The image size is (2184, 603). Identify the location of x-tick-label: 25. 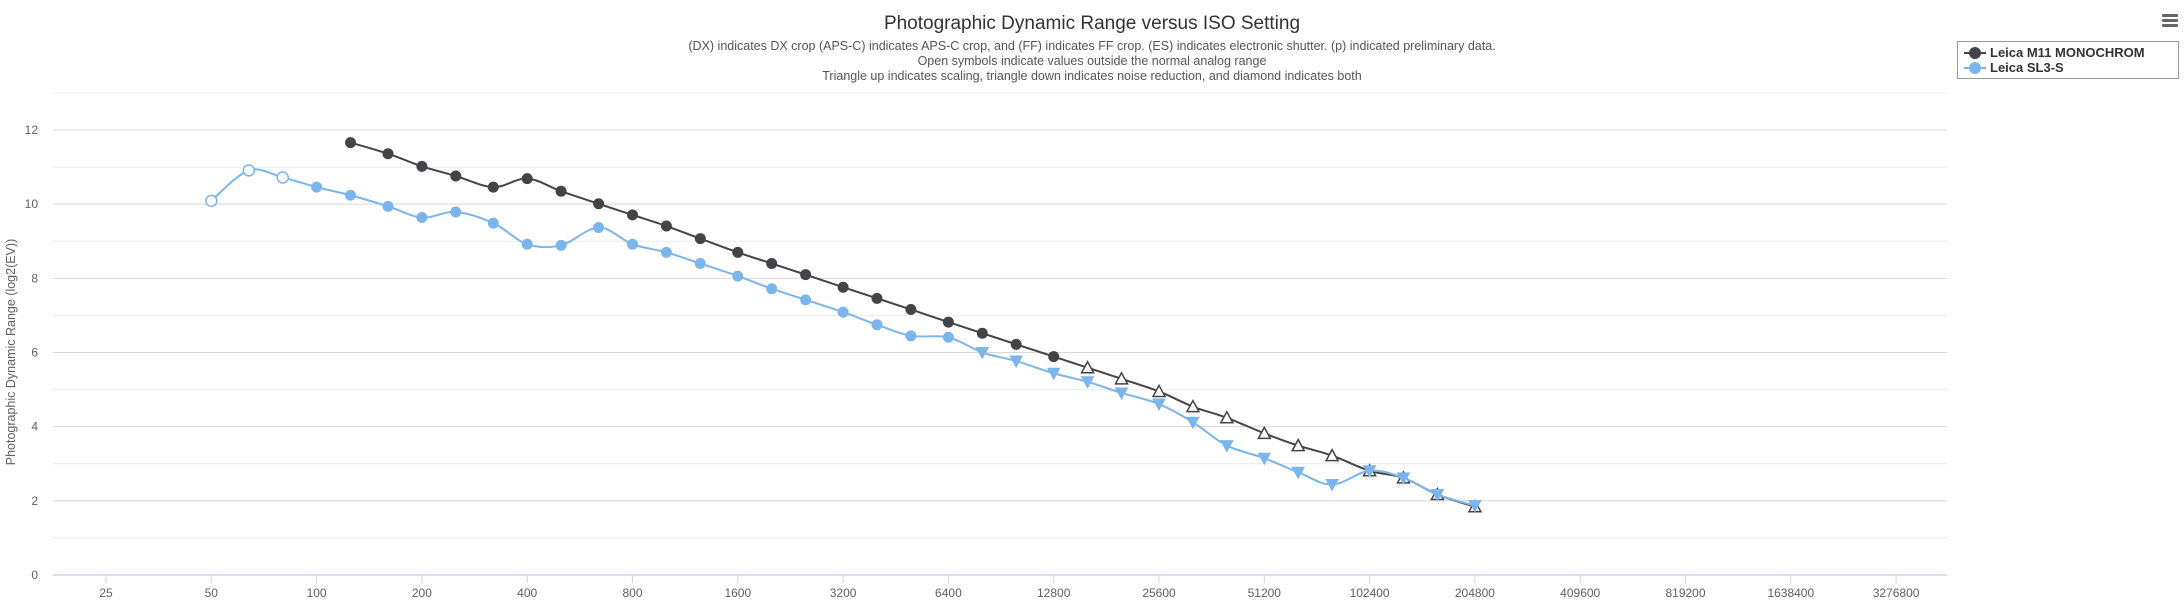
(106, 593).